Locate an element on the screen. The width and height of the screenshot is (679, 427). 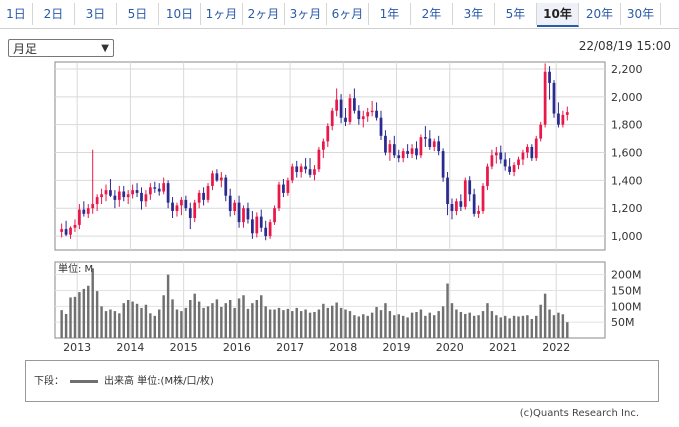
x-tick-label: 2017 is located at coordinates (290, 347).